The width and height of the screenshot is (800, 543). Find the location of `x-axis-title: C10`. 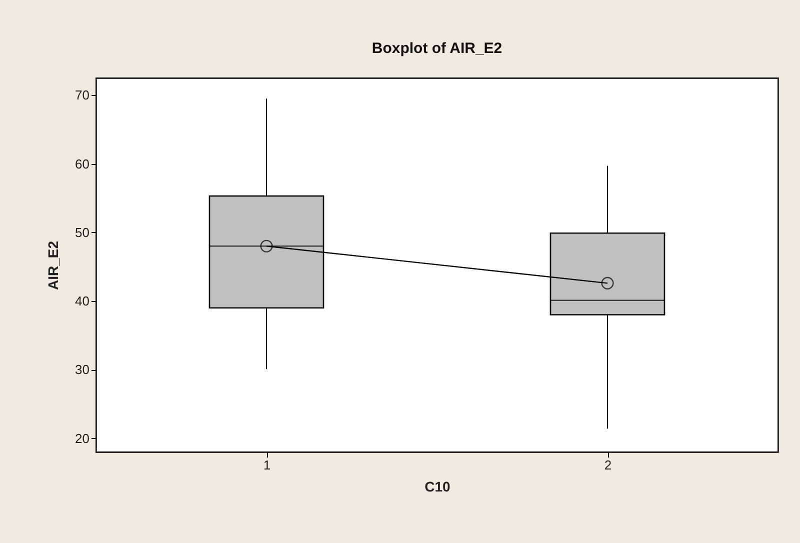

x-axis-title: C10 is located at coordinates (437, 486).